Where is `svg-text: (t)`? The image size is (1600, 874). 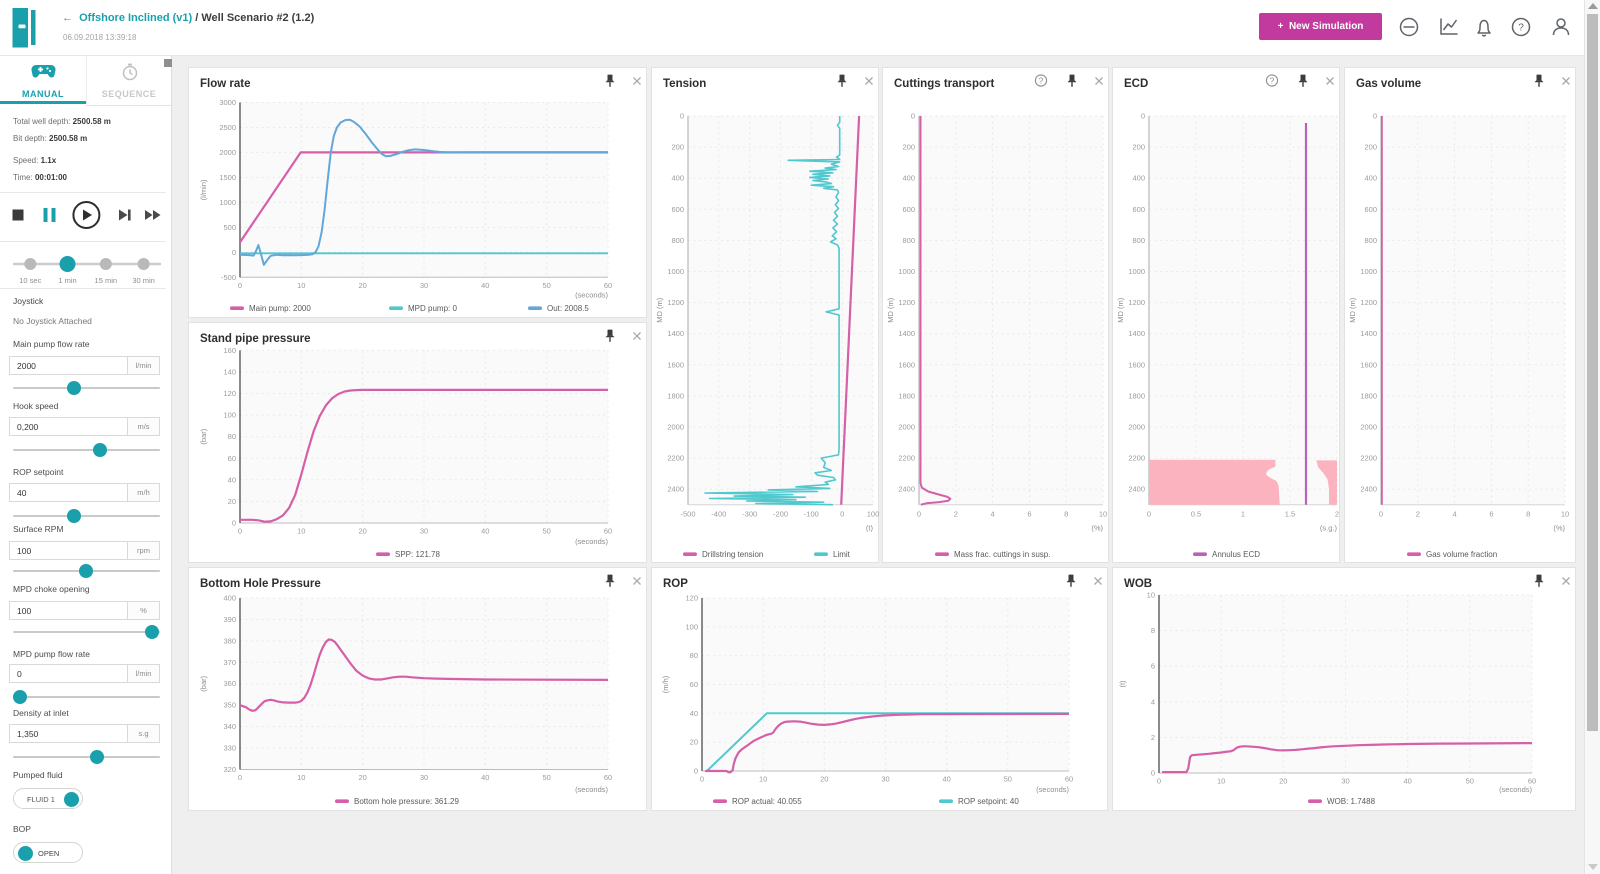
svg-text: (t) is located at coordinates (870, 528).